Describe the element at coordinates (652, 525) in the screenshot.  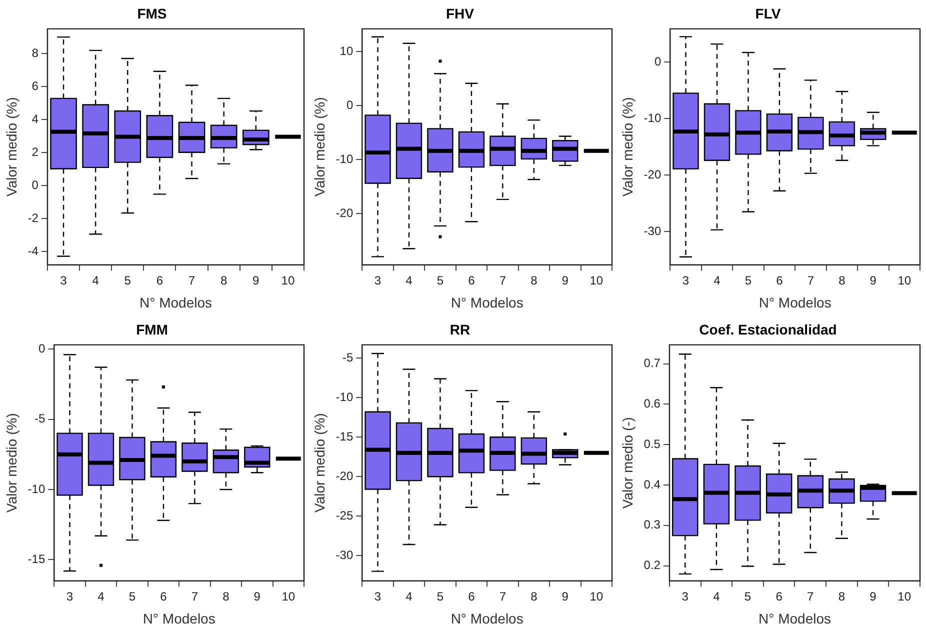
I see `y-tick-label: 0.3` at that location.